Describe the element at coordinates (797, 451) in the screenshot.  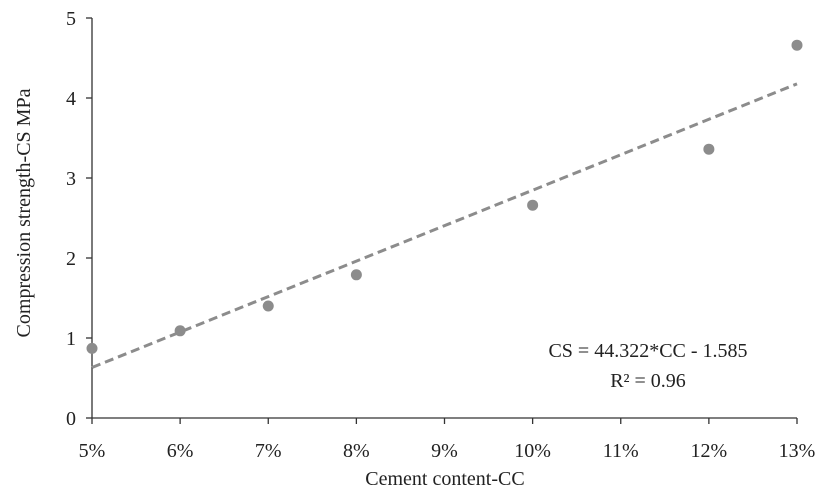
I see `x-tick-label: 13%` at that location.